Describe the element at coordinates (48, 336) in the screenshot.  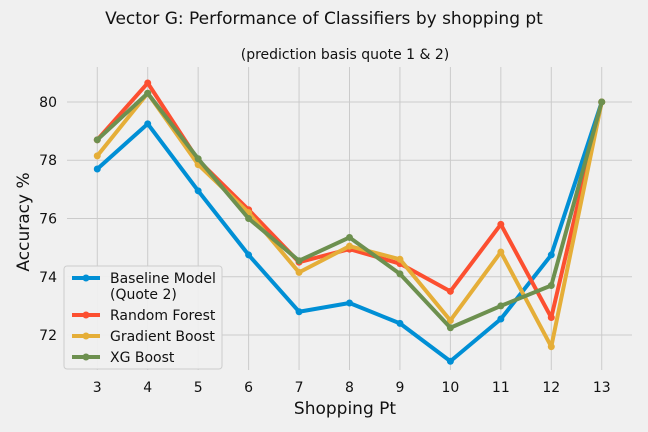
I see `y-tick-label: 72` at that location.